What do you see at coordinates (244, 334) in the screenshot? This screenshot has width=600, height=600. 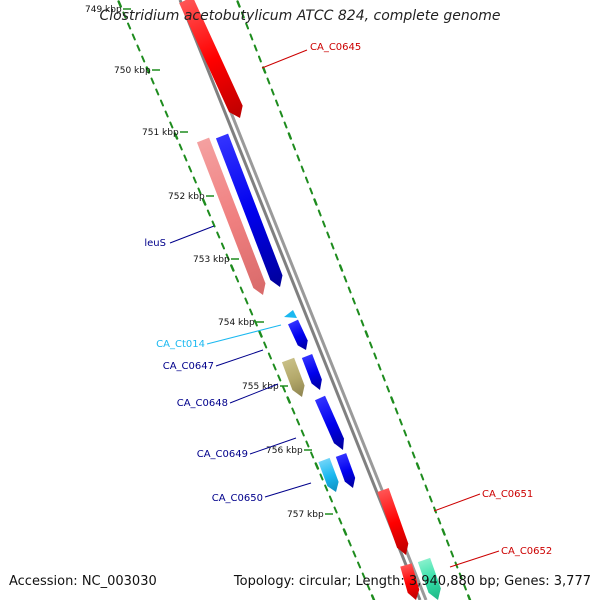 I see `gene-ca-ct014-leader` at bounding box center [244, 334].